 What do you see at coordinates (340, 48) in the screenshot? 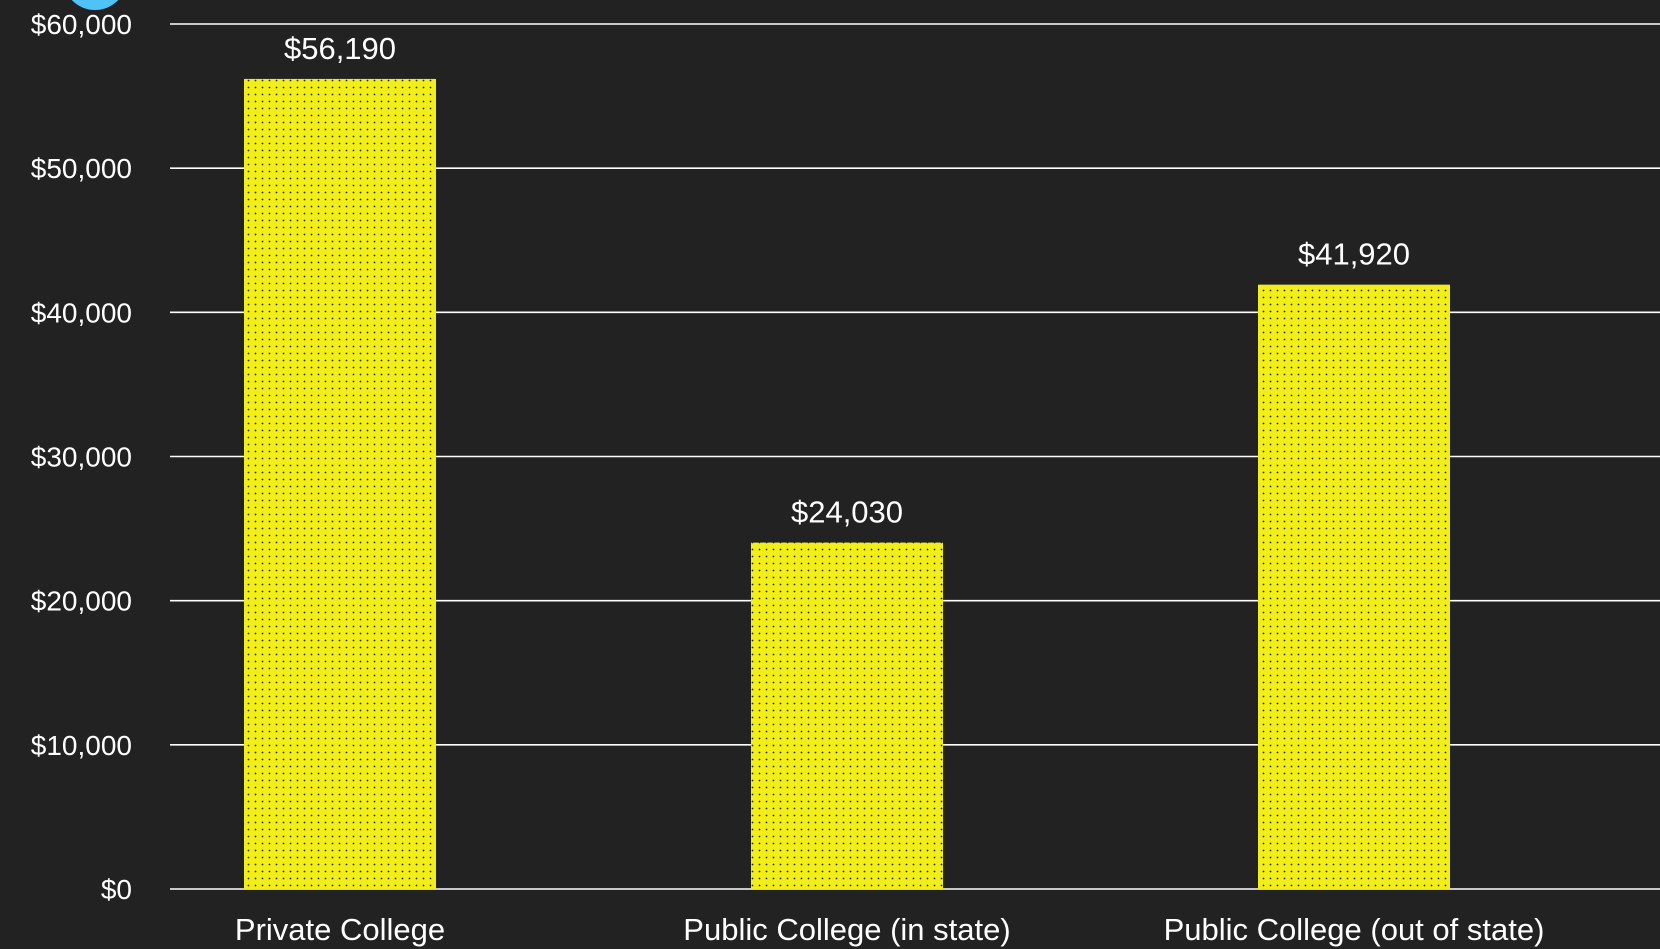
I see `bar-data-label: $56,190` at bounding box center [340, 48].